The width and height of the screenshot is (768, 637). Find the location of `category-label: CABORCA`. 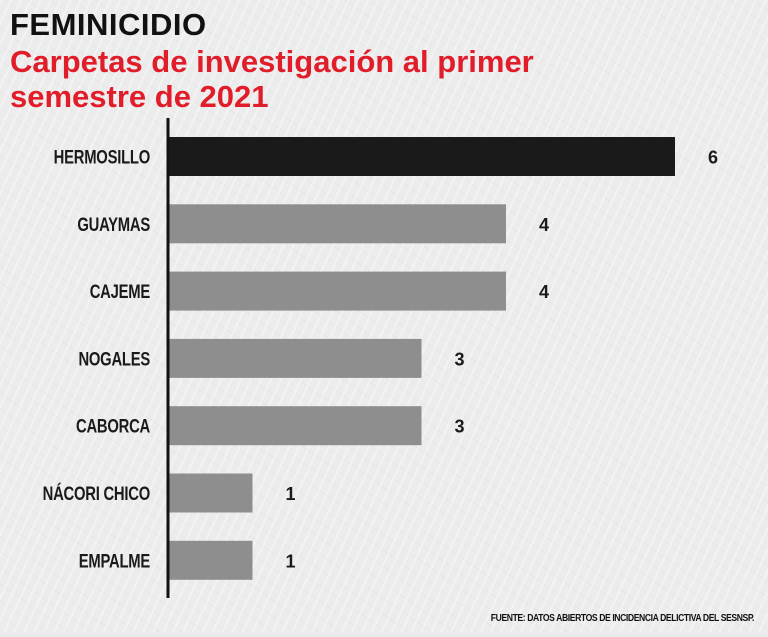

category-label: CABORCA is located at coordinates (113, 426).